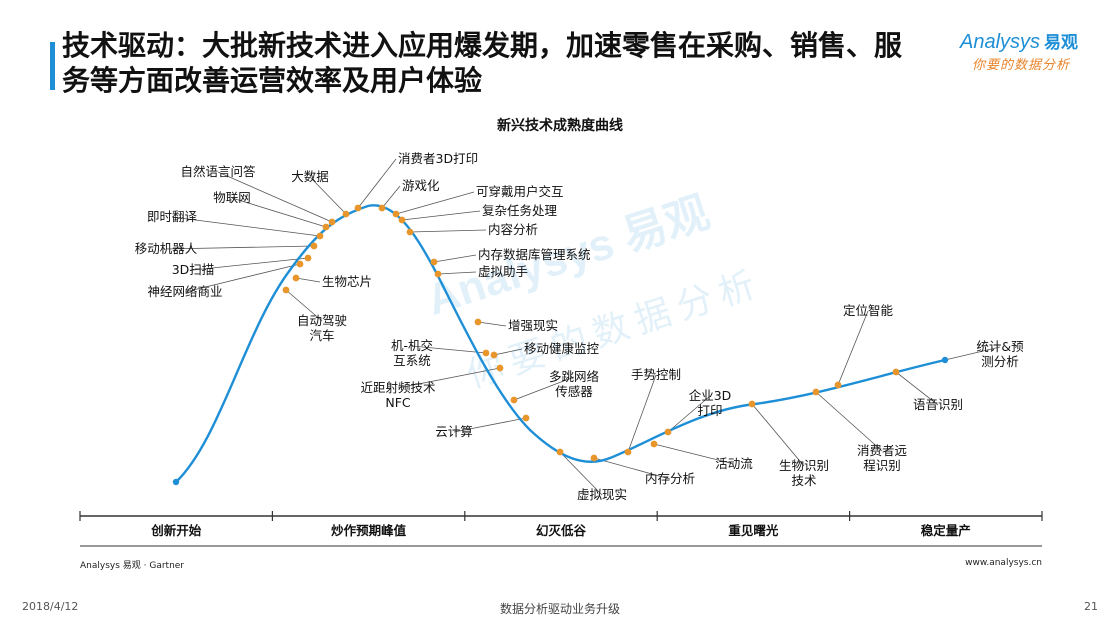 The height and width of the screenshot is (630, 1120). What do you see at coordinates (193, 269) in the screenshot?
I see `tech-label-10: 3D扫描` at bounding box center [193, 269].